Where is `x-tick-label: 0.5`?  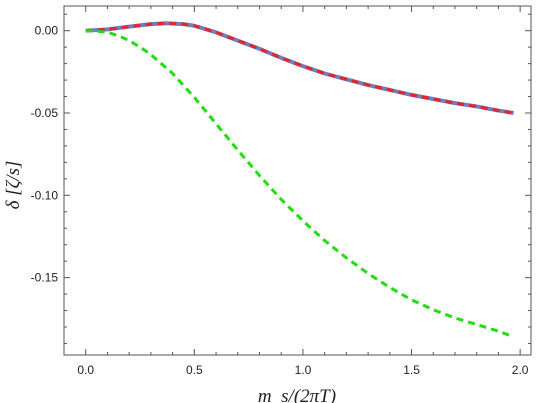
x-tick-label: 0.5 is located at coordinates (194, 370).